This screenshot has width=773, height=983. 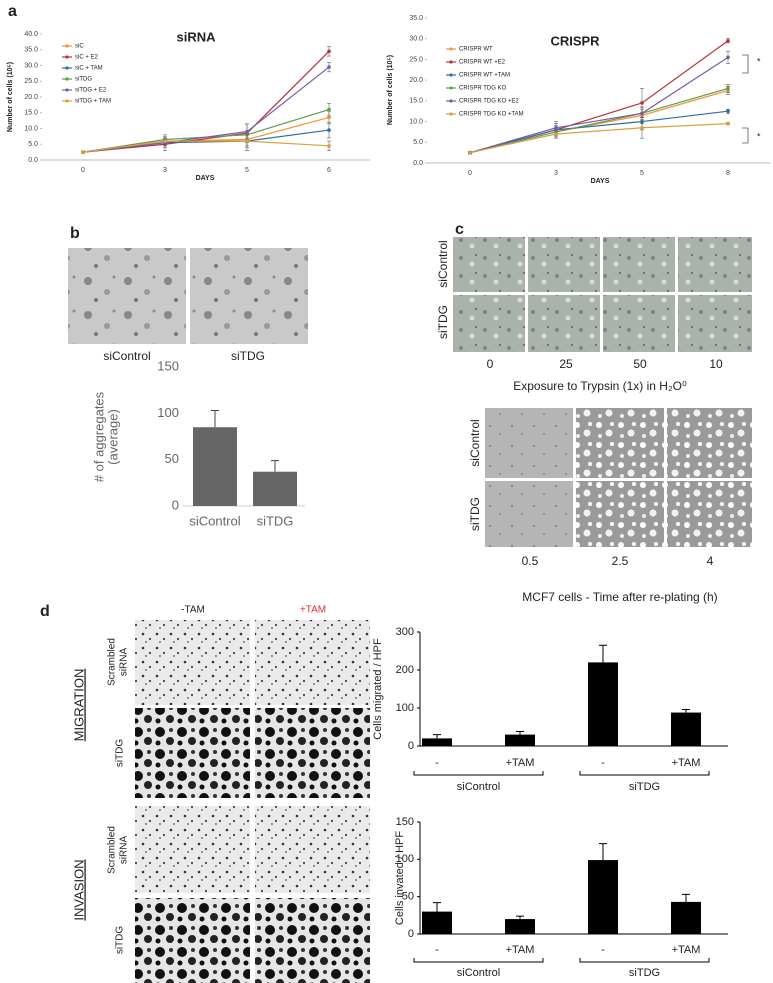 I want to click on x-tick-label: siControl, so click(x=214, y=520).